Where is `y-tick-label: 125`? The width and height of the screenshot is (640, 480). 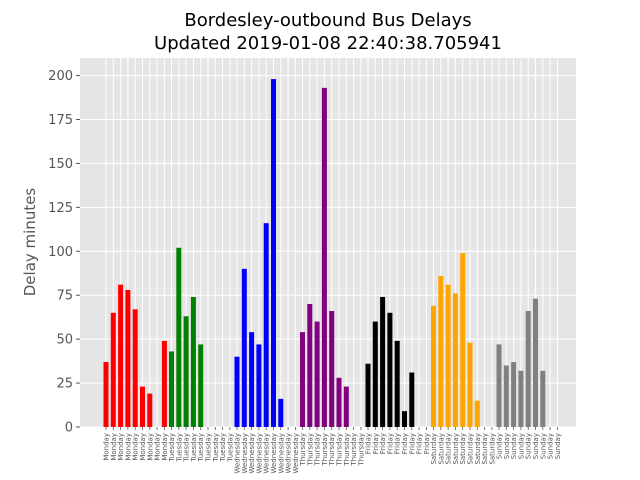
y-tick-label: 125 is located at coordinates (60, 208).